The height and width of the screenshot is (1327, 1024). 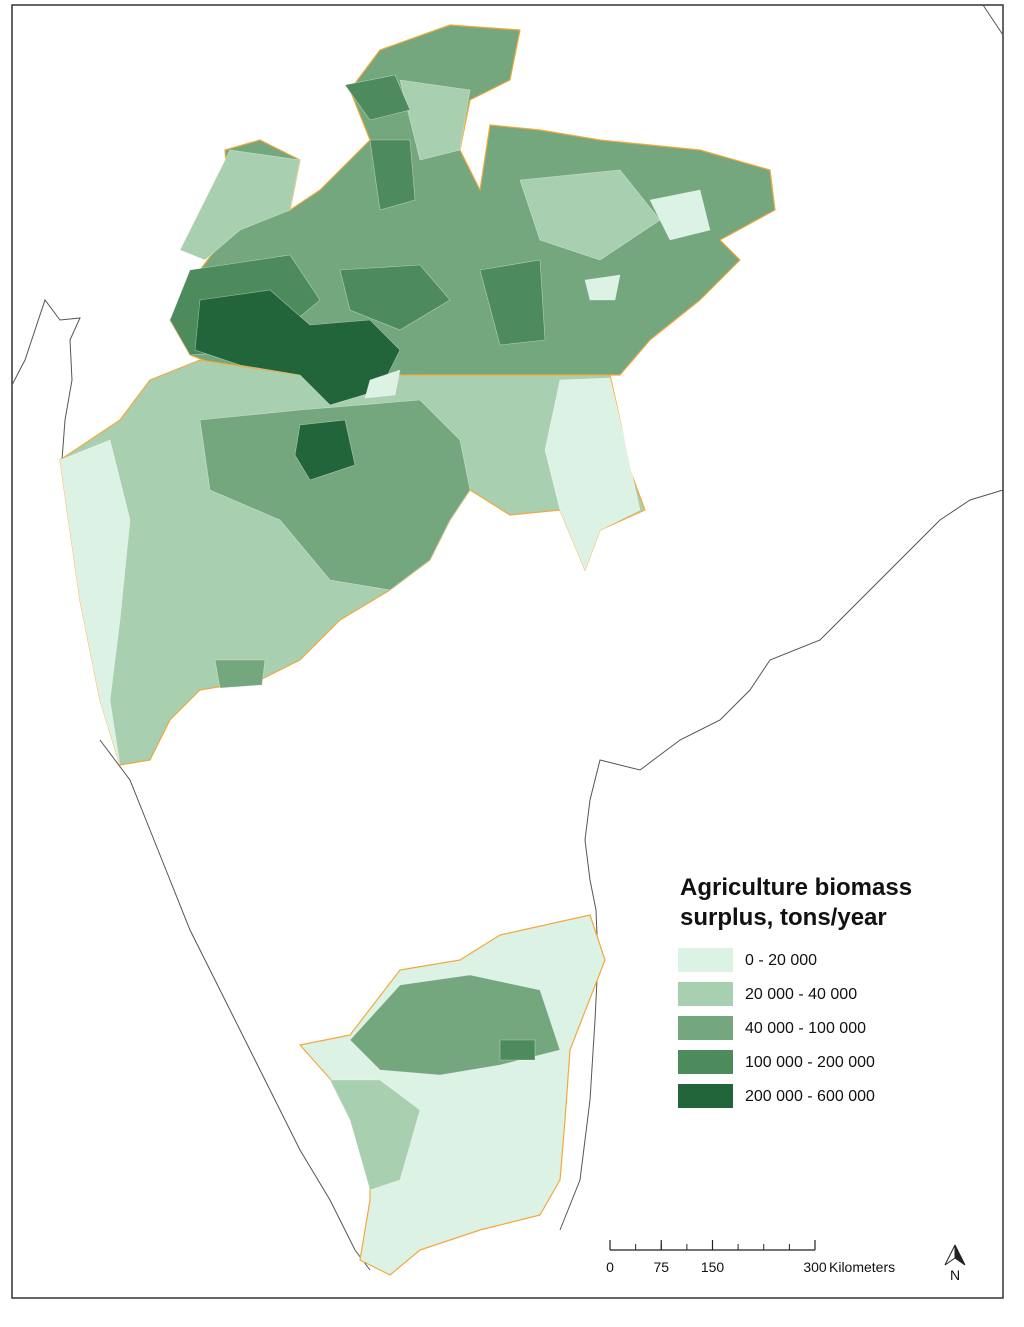 I want to click on scale-unit: Kilometers, so click(x=862, y=1267).